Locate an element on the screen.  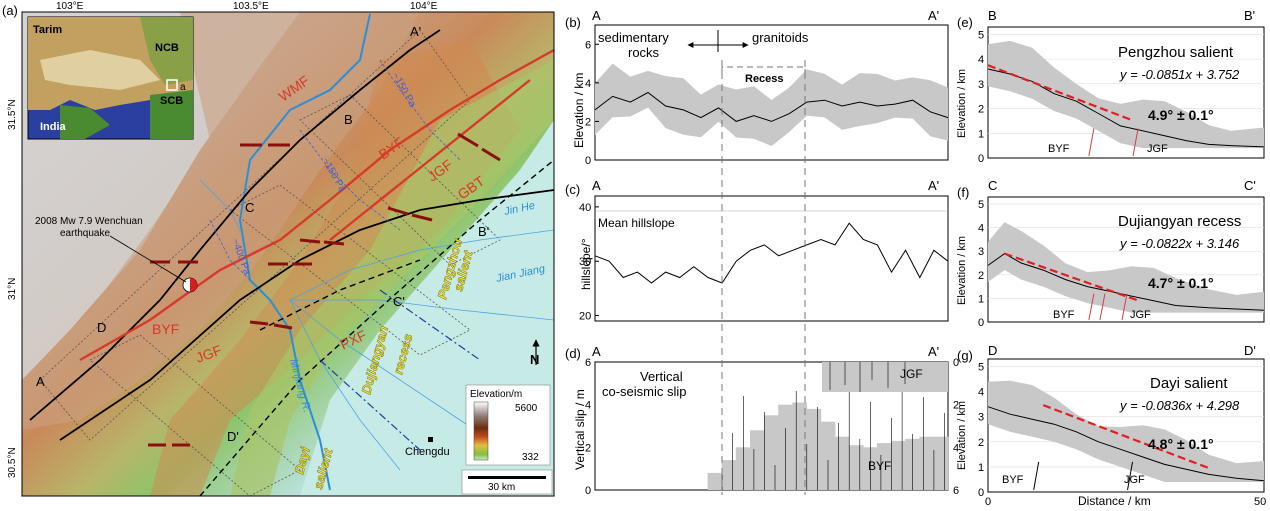
inset-tarim: Tarim is located at coordinates (47, 30).